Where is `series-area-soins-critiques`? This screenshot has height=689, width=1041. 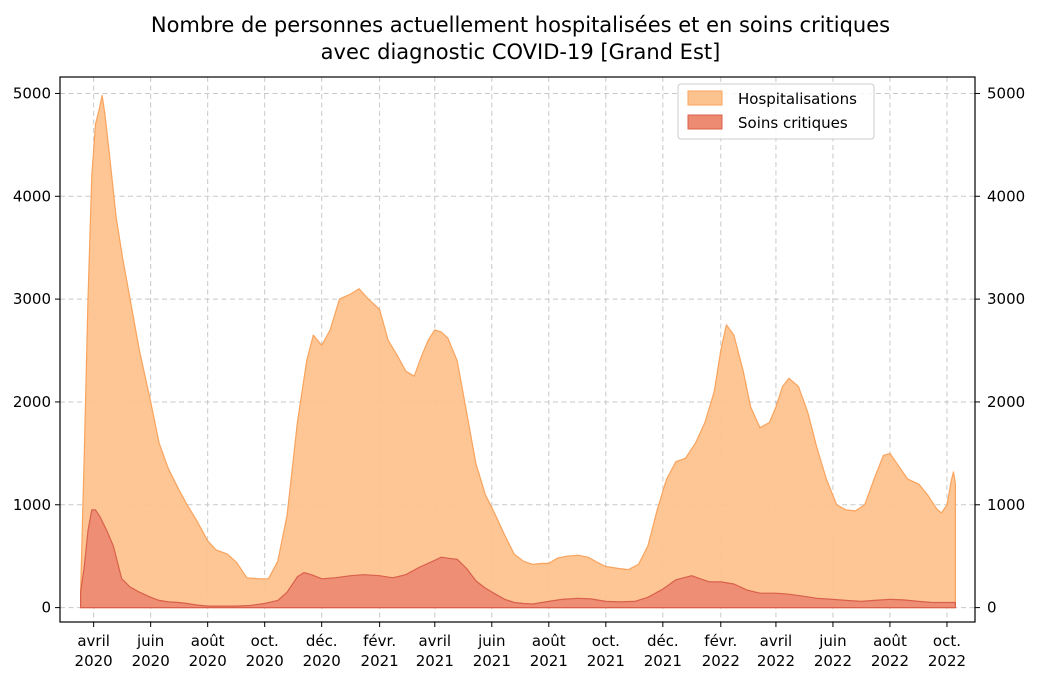 series-area-soins-critiques is located at coordinates (518, 559).